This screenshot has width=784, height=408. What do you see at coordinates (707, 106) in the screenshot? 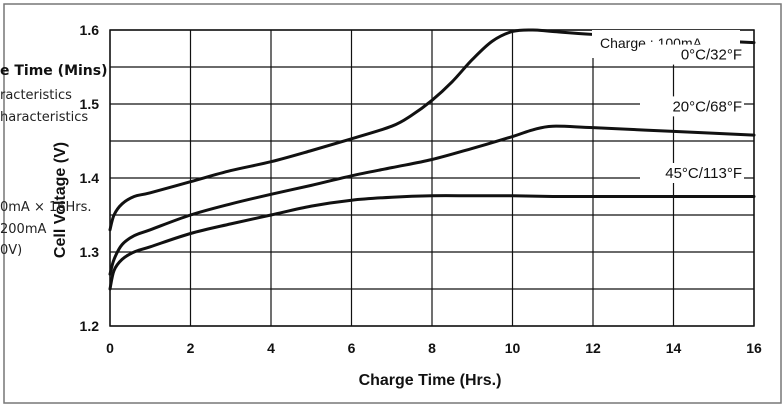
I see `series-label-2: 20°C/68°F` at bounding box center [707, 106].